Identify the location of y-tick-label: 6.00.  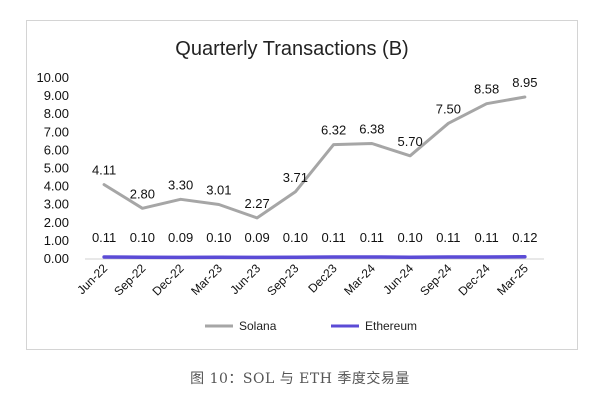
(56, 149).